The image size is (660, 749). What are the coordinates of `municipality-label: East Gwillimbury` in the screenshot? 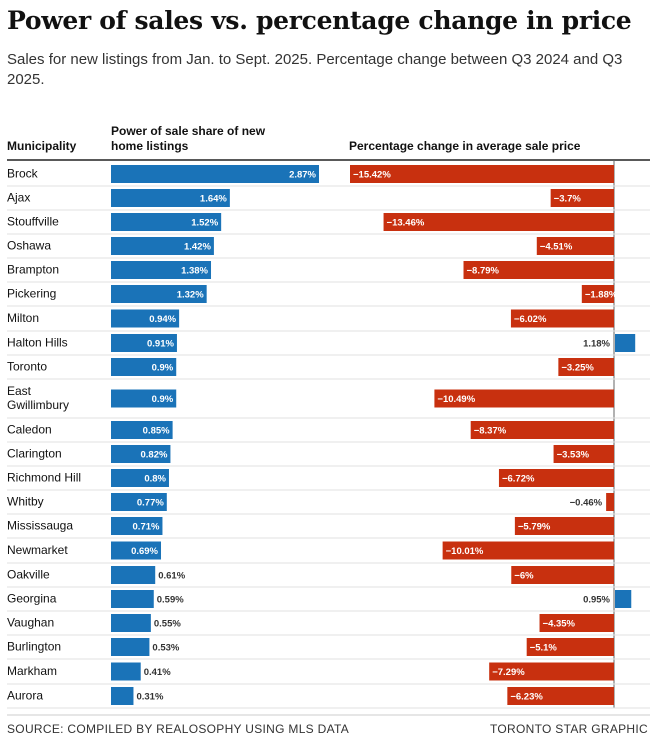 It's located at (38, 398).